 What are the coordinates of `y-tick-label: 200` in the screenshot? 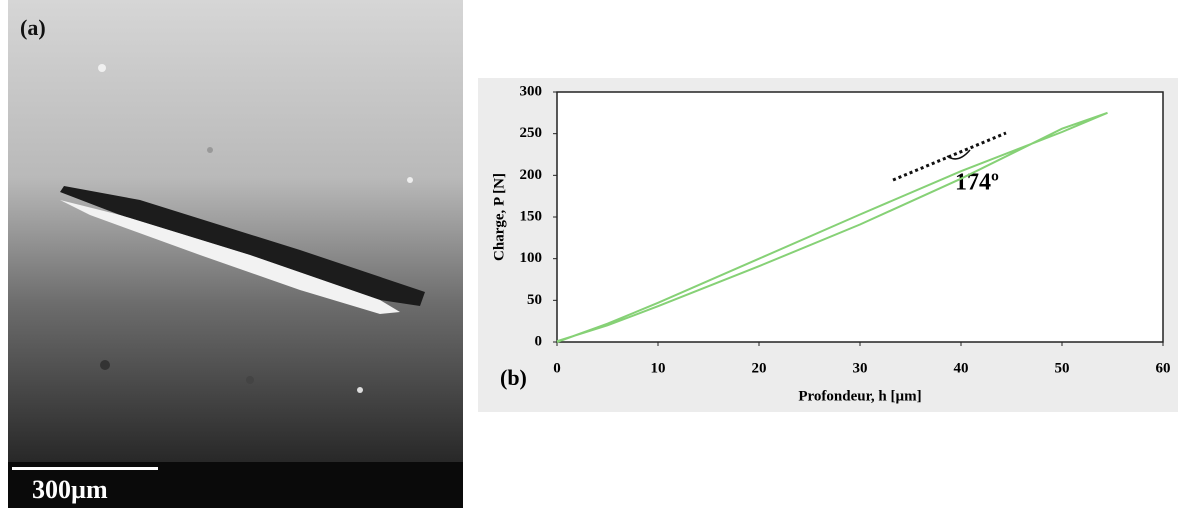 It's located at (531, 175).